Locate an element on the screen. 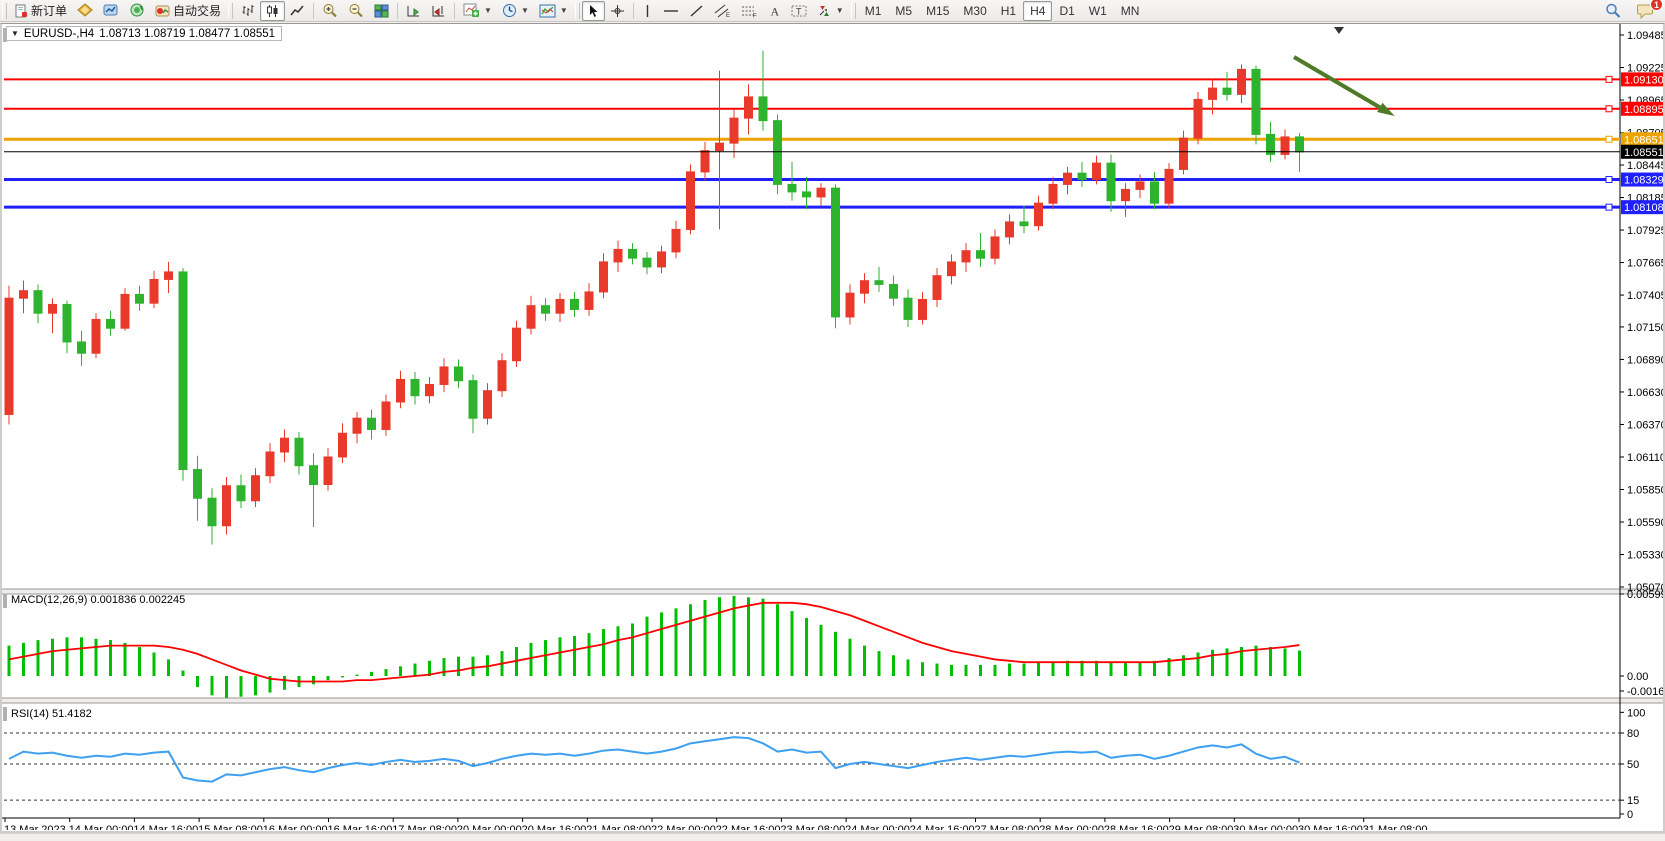 The image size is (1665, 841). toolbar-right-group: 1 is located at coordinates (1631, 11).